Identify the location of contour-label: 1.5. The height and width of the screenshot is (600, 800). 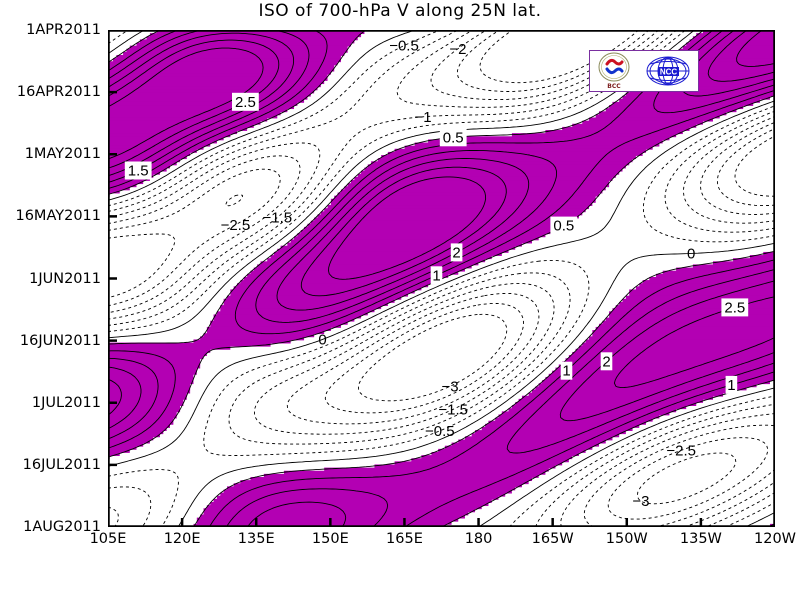
(138, 171).